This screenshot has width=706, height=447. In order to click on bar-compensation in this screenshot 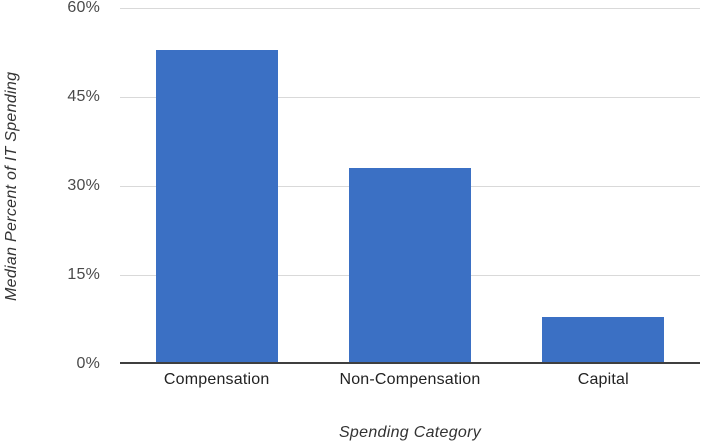, I will do `click(216, 206)`.